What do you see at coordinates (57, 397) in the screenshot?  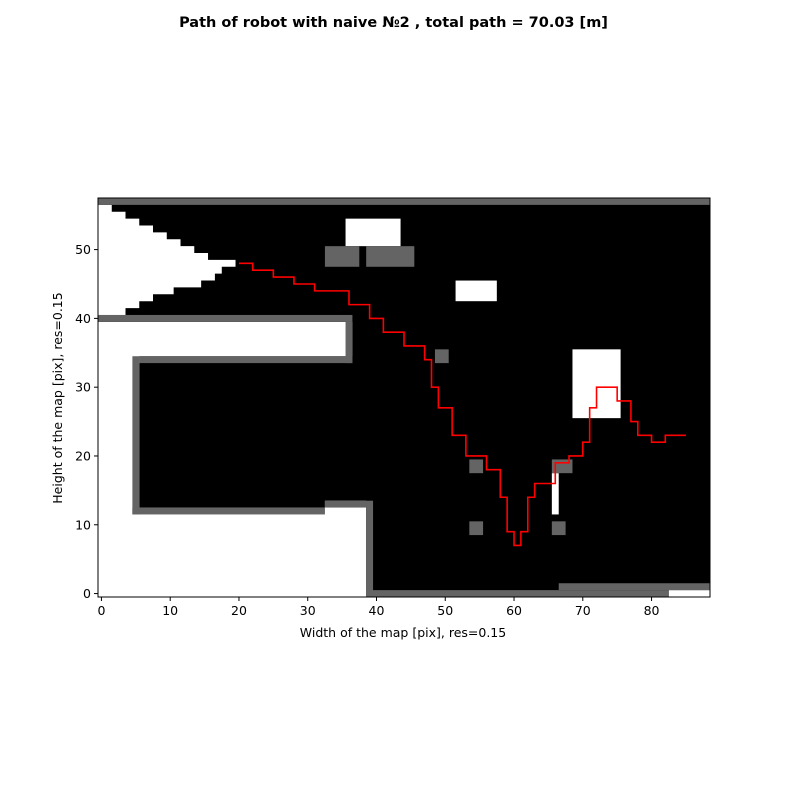 I see `y-axis-label: Height of the map [pix], res=0.15` at bounding box center [57, 397].